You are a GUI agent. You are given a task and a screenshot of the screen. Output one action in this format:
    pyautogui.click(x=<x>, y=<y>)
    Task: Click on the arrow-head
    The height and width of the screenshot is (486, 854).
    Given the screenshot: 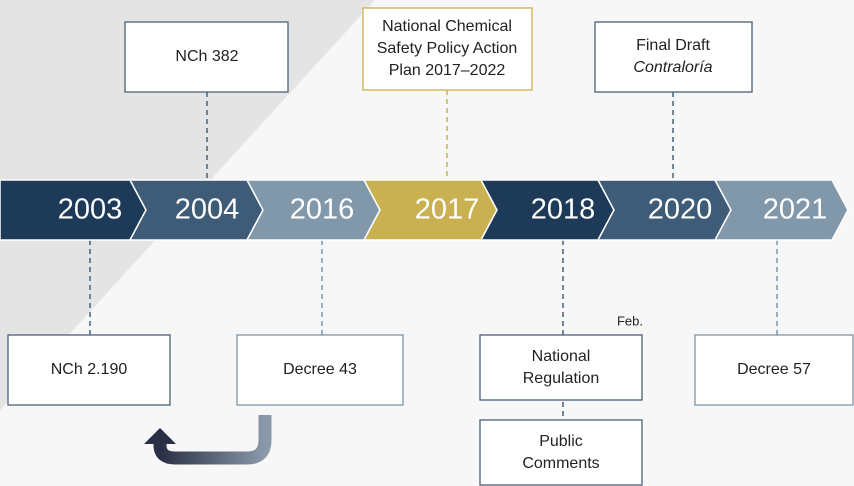 What is the action you would take?
    pyautogui.click(x=160, y=436)
    